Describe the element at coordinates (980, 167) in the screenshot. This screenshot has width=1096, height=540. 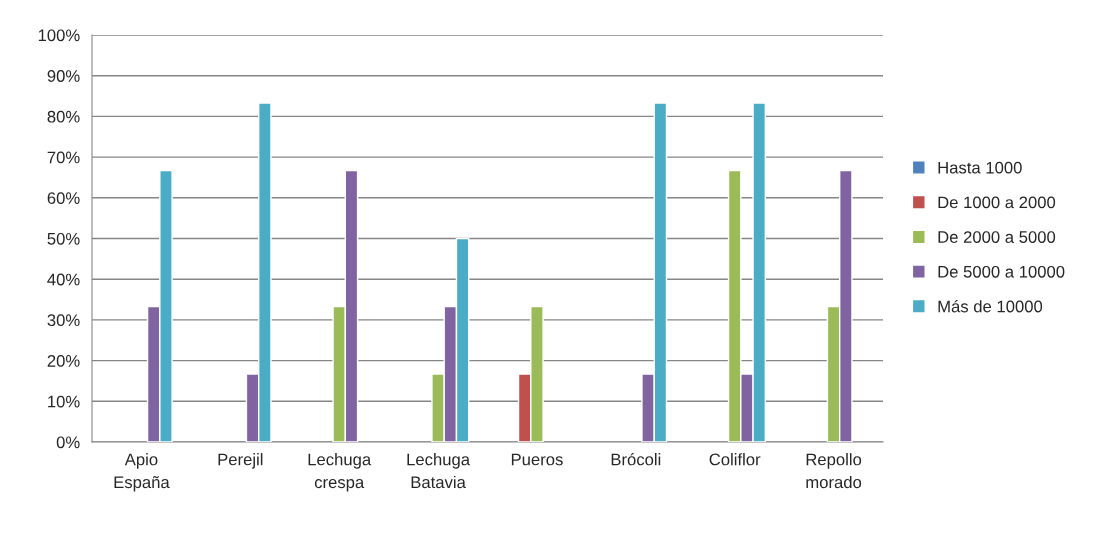
I see `legend-label: Hasta 1000` at that location.